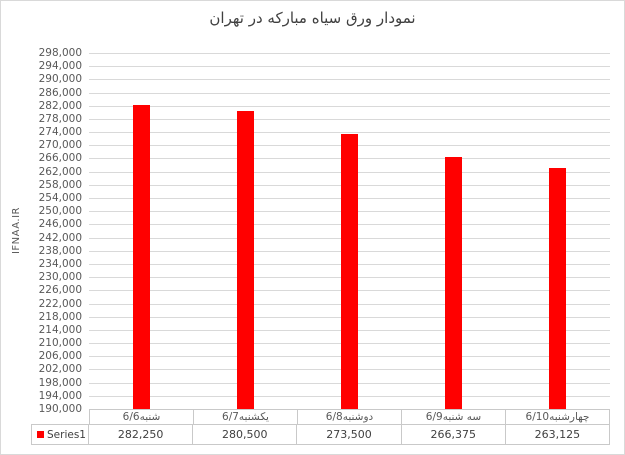 This screenshot has height=455, width=625. What do you see at coordinates (60, 184) in the screenshot?
I see `y-tick-label: 258,000` at bounding box center [60, 184].